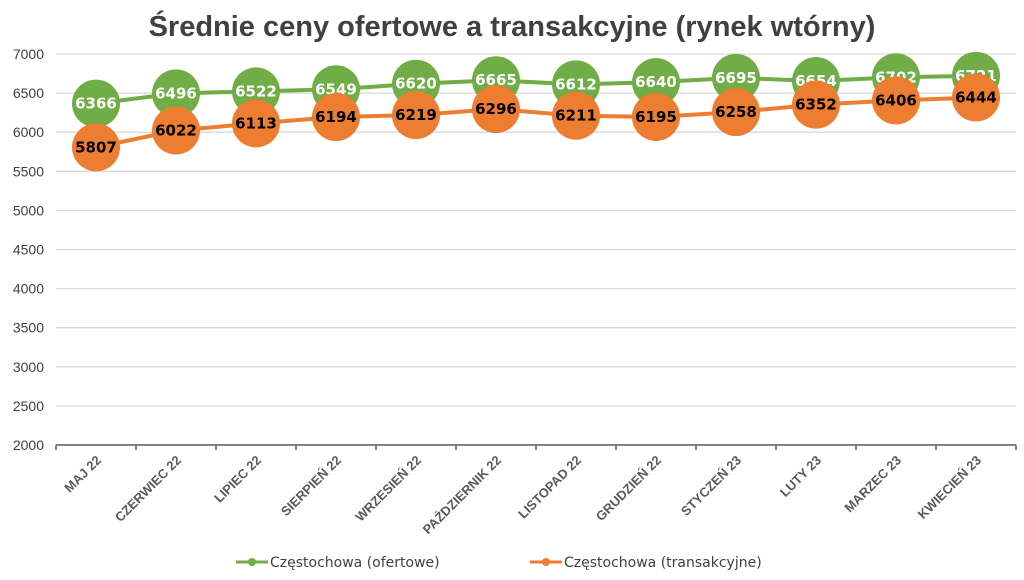 The image size is (1024, 580). I want to click on data-label: 6444, so click(976, 97).